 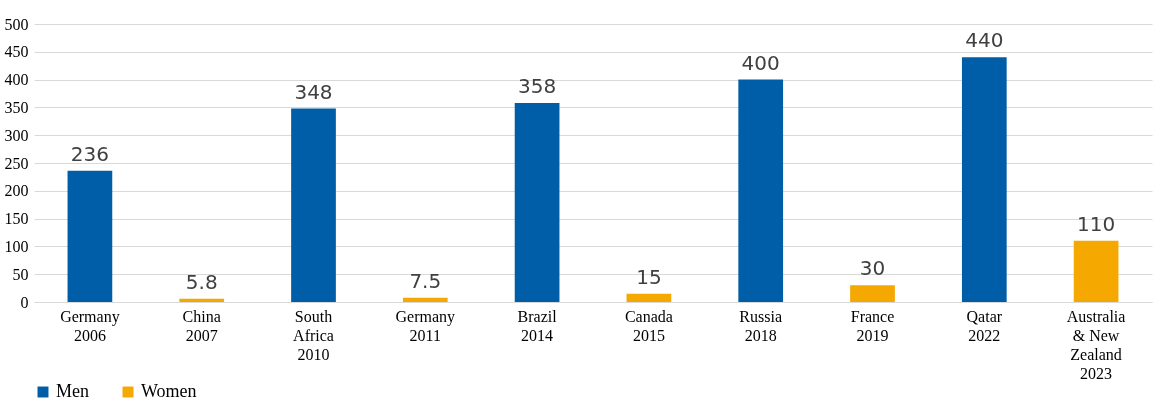 I want to click on y-tick-label: 400, so click(x=16, y=80).